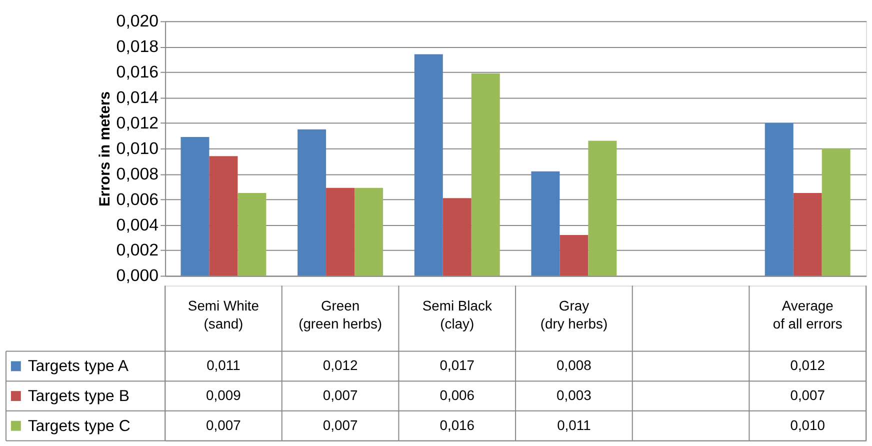  What do you see at coordinates (340, 315) in the screenshot?
I see `x-tick-label: Green (green herbs)` at bounding box center [340, 315].